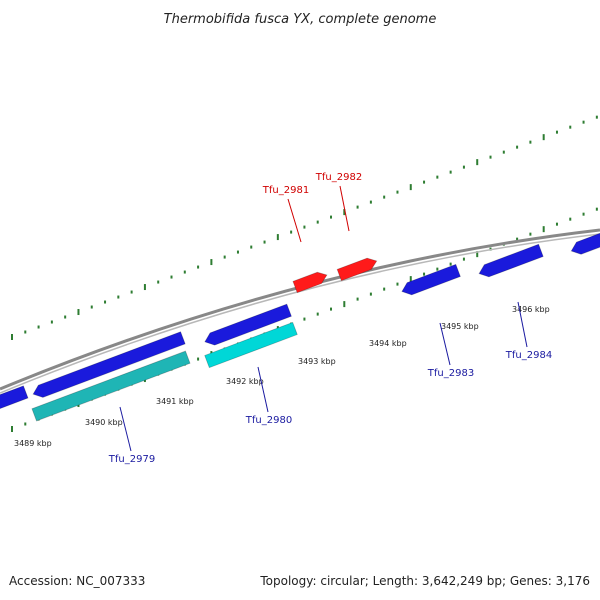  Describe the element at coordinates (104, 422) in the screenshot. I see `scale-label: 3490 kbp` at that location.